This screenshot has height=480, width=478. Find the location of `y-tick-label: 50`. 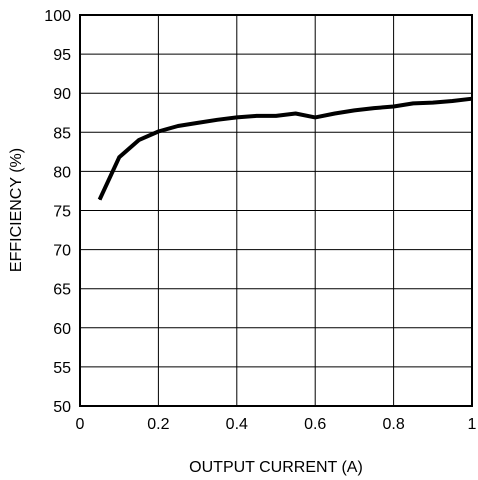

y-tick-label: 50 is located at coordinates (62, 407).